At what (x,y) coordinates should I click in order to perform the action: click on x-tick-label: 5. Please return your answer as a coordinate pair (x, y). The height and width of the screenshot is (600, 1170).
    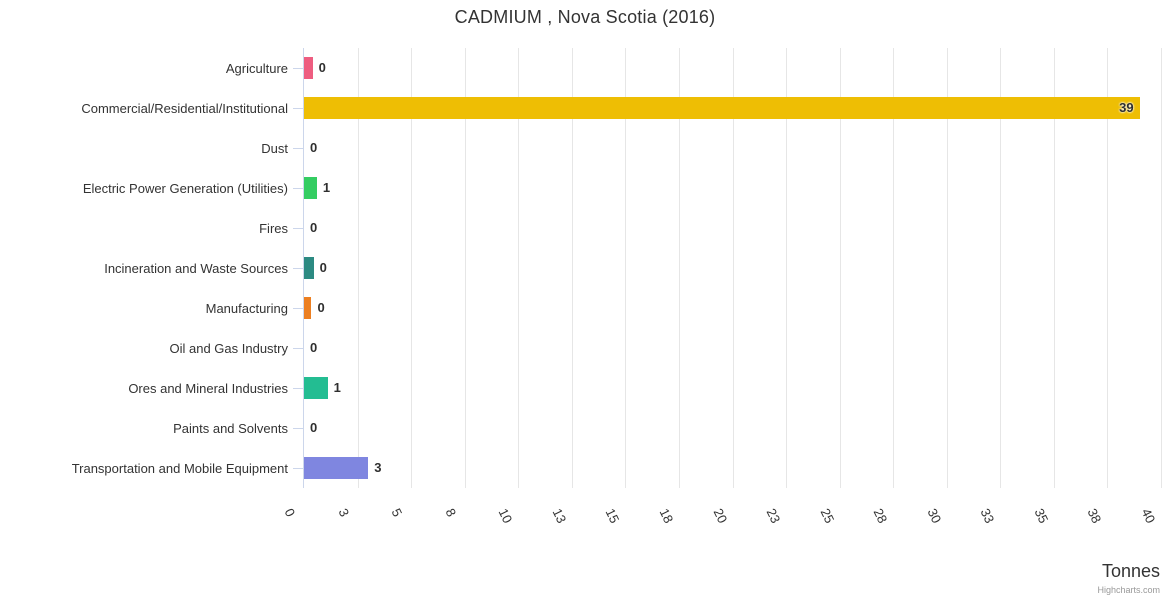
    Looking at the image, I should click on (397, 513).